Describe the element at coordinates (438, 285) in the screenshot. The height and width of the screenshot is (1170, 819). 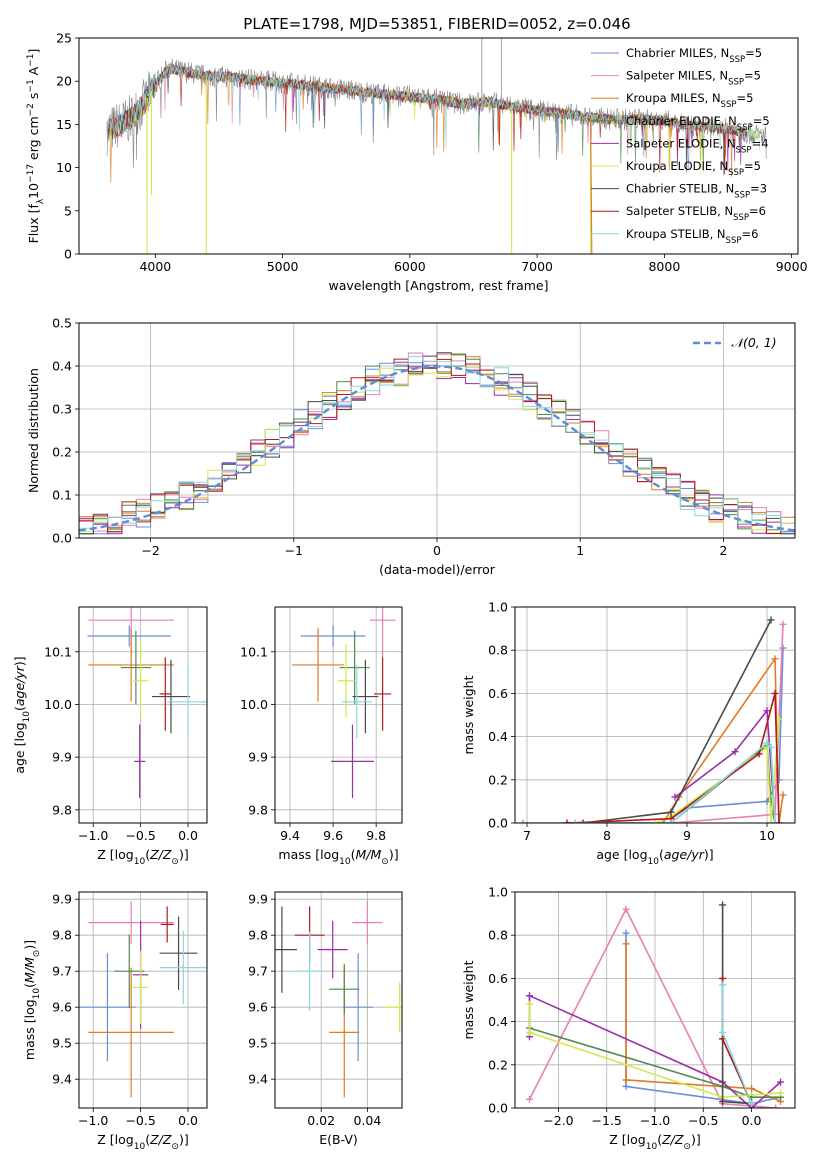
I see `x-axis-label: wavelength [Angstrom, rest frame]` at that location.